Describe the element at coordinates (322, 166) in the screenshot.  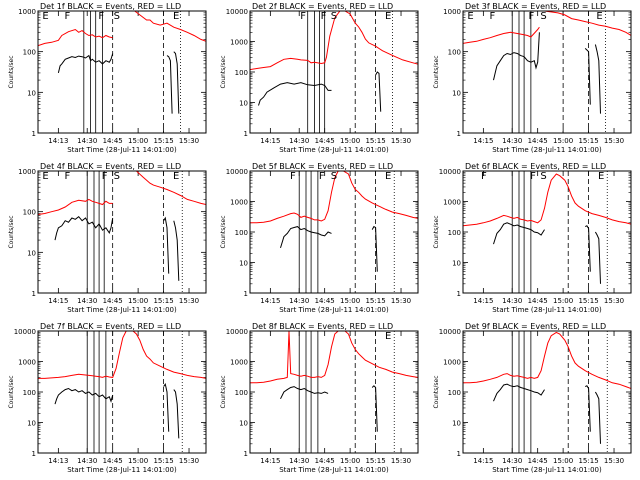
I see `chart-title: Det 5f BLACK = Events, RED = LLD` at that location.